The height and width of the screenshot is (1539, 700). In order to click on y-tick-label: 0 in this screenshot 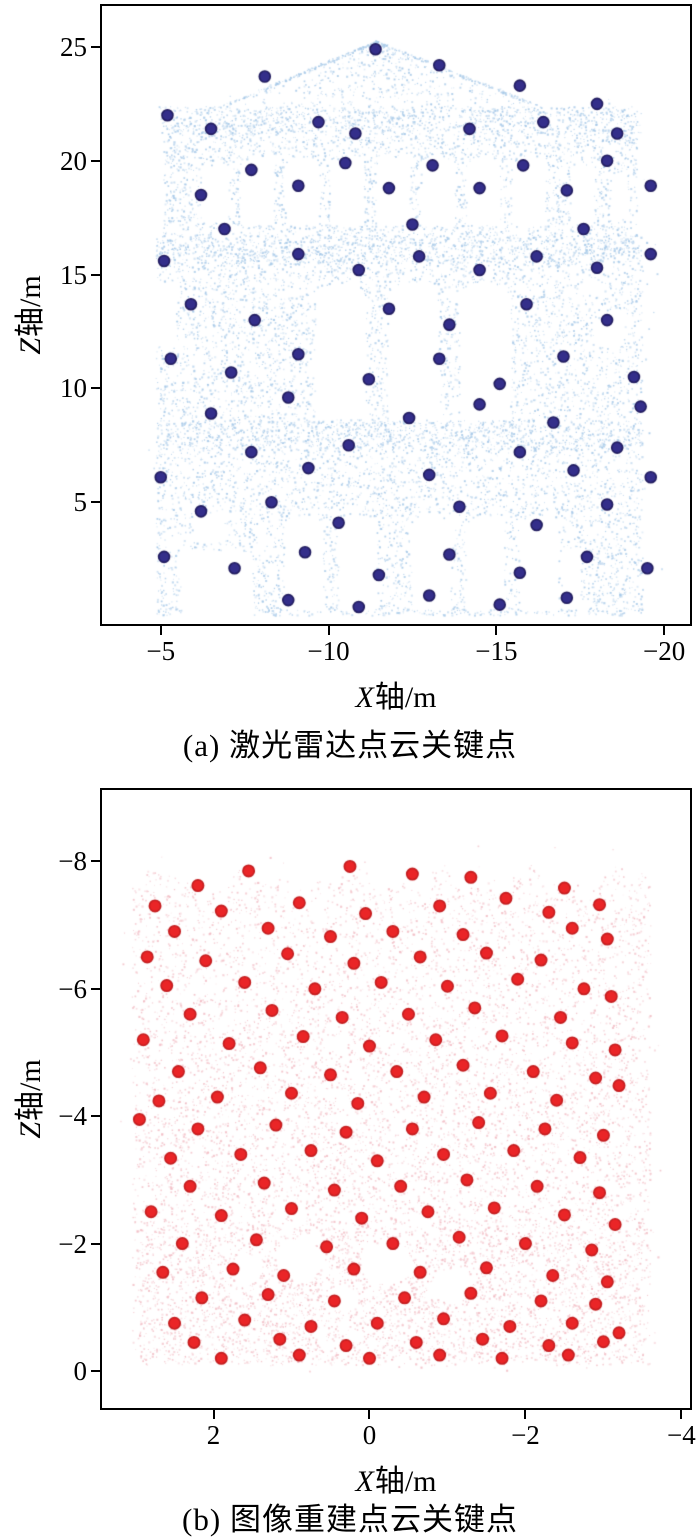, I will do `click(80, 1371)`.